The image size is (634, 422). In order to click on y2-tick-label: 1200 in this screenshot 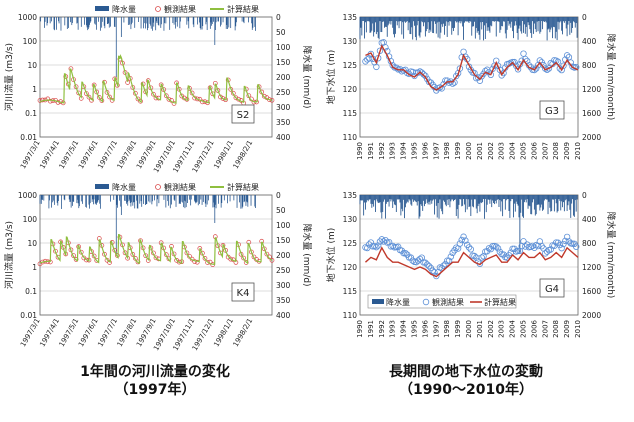, I will do `click(591, 267)`.